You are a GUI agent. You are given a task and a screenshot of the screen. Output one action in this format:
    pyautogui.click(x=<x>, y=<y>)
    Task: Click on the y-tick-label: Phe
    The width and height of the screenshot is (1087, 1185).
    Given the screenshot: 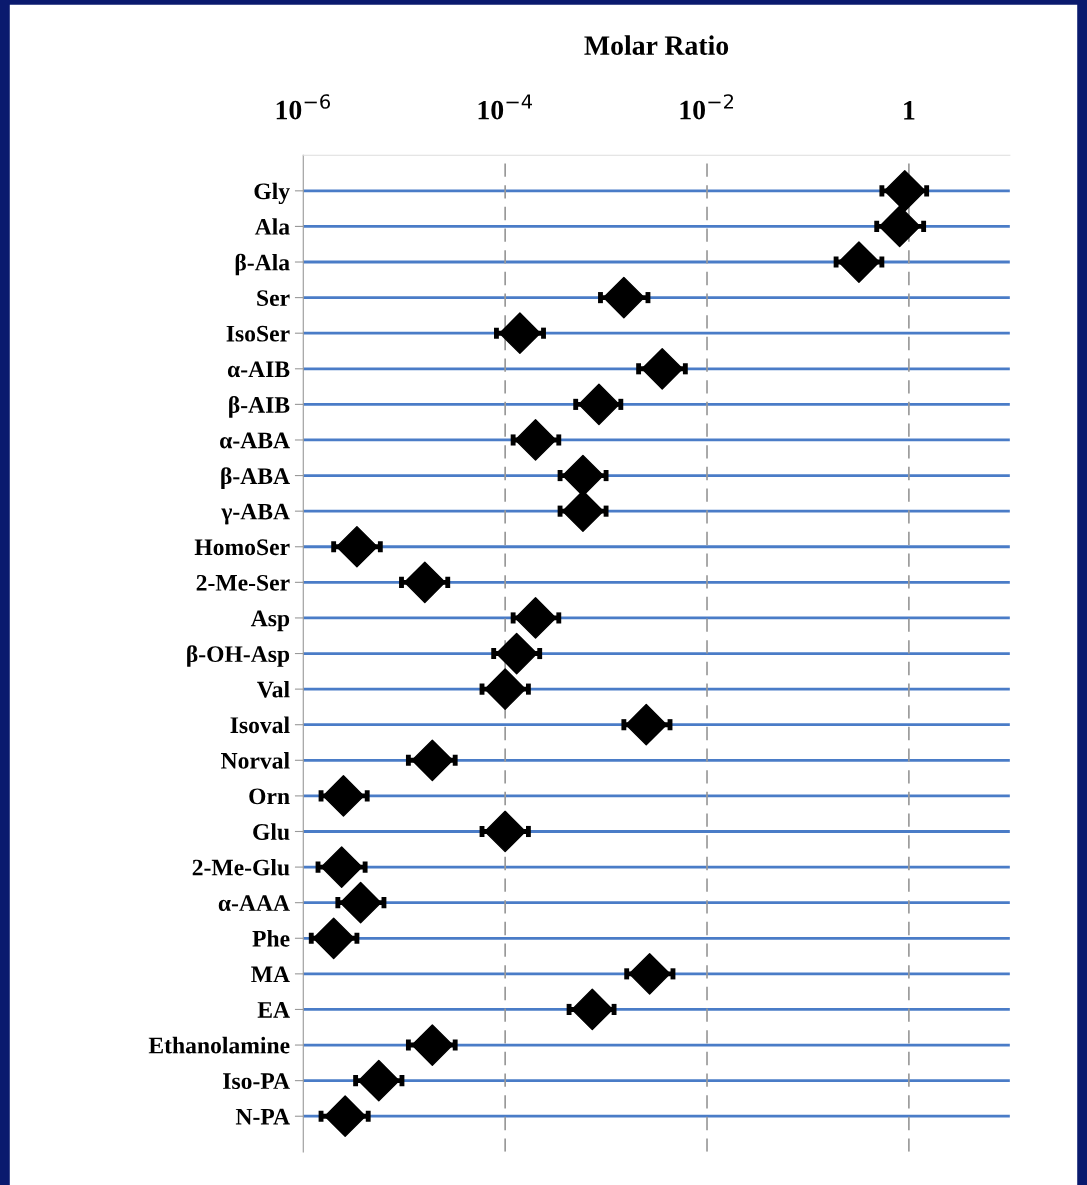 What is the action you would take?
    pyautogui.click(x=271, y=938)
    